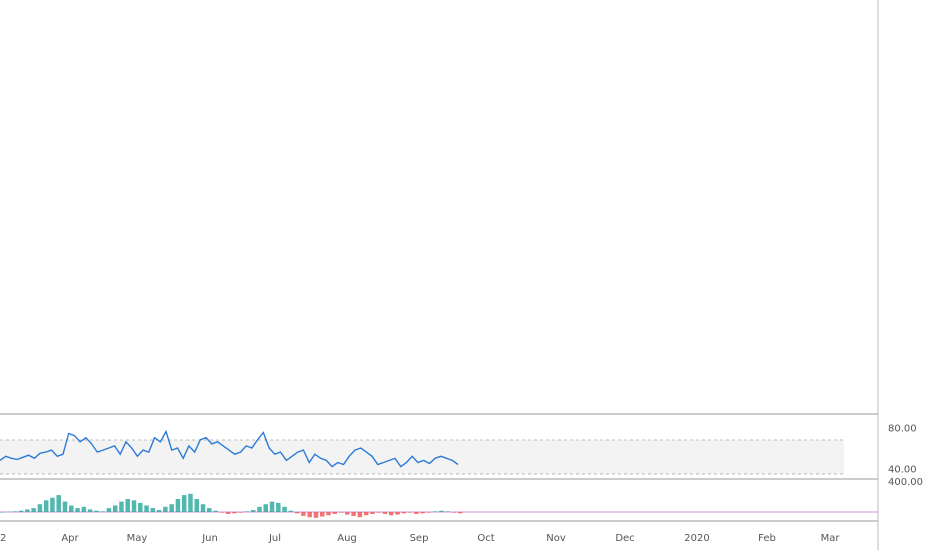 This screenshot has height=554, width=932. I want to click on lower-panels, so click(439, 475).